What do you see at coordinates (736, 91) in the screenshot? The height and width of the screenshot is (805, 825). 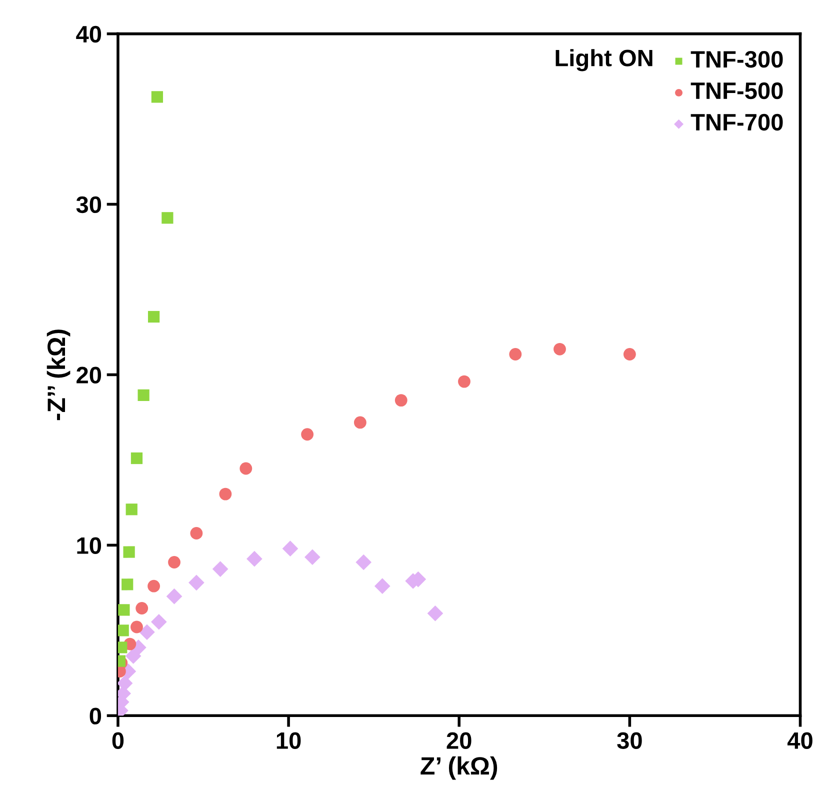 I see `legend-label: TNF-500` at bounding box center [736, 91].